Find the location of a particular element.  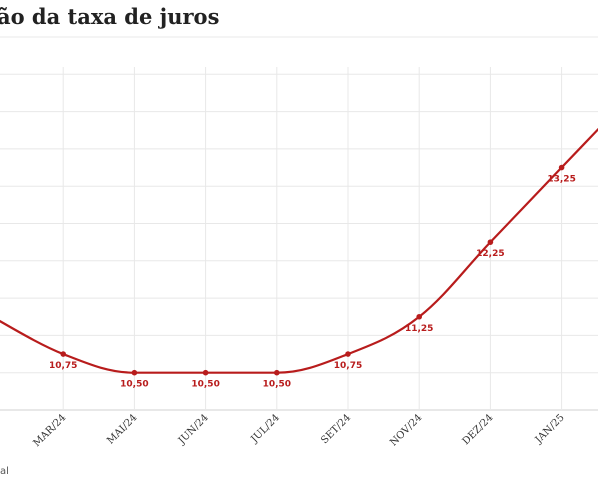

x-tick-label: MAR/24 is located at coordinates (49, 430).